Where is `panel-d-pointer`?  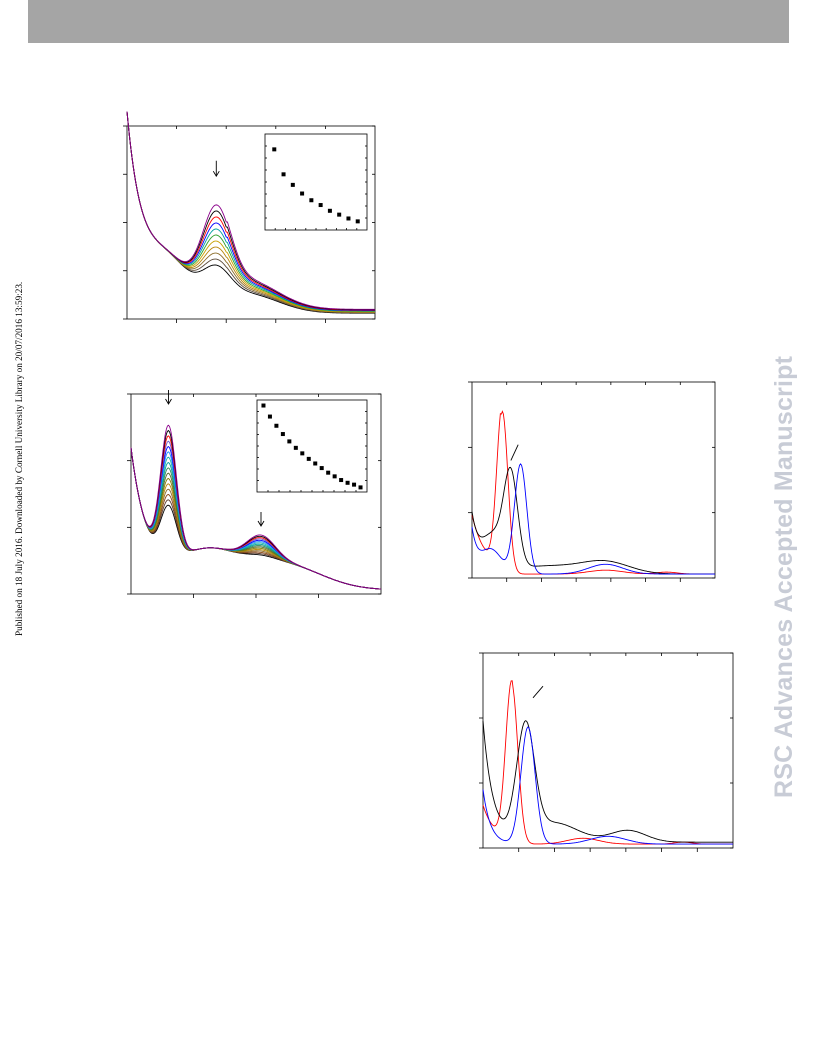 panel-d-pointer is located at coordinates (538, 692).